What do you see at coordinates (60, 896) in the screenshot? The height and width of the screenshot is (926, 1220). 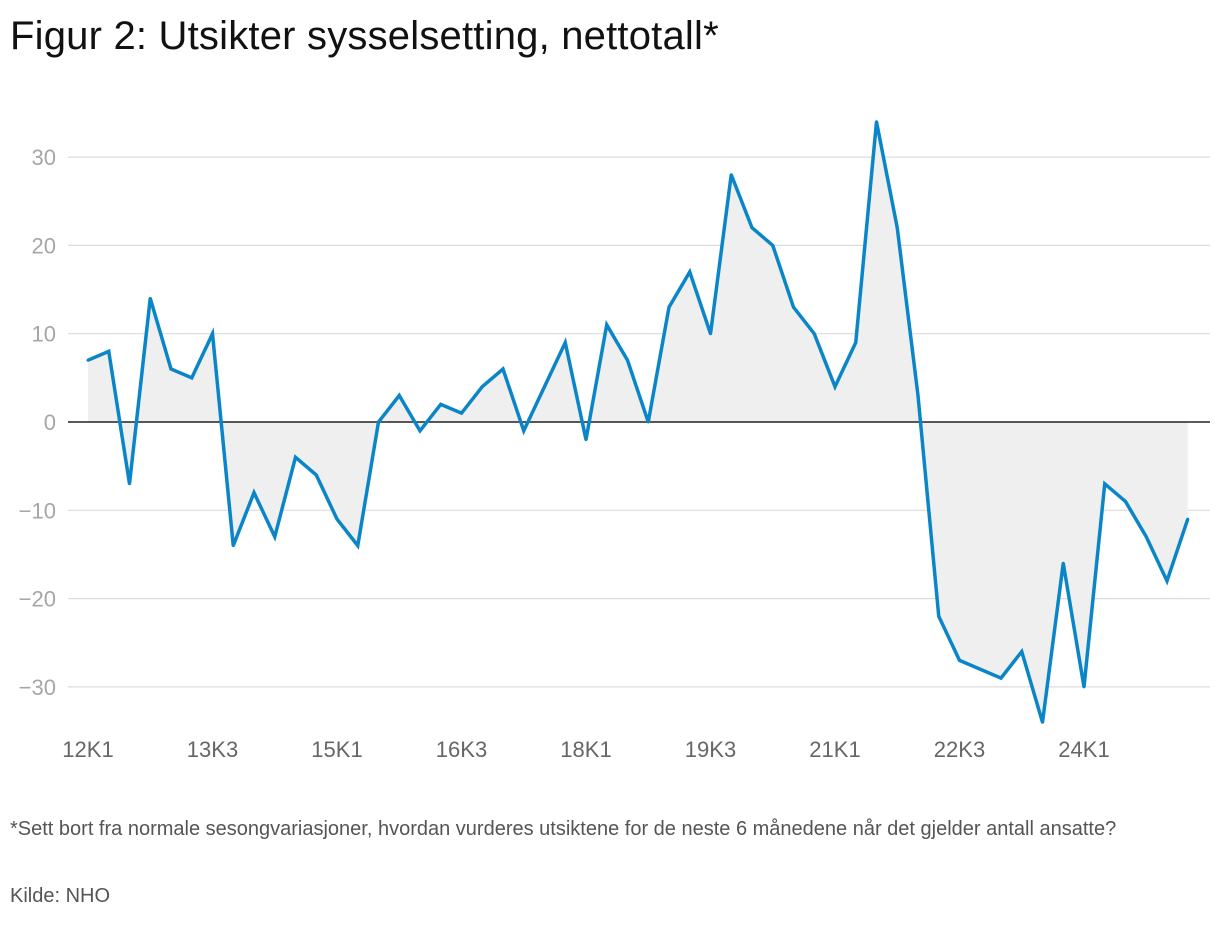 I see `source-note: Kilde: NHO` at bounding box center [60, 896].